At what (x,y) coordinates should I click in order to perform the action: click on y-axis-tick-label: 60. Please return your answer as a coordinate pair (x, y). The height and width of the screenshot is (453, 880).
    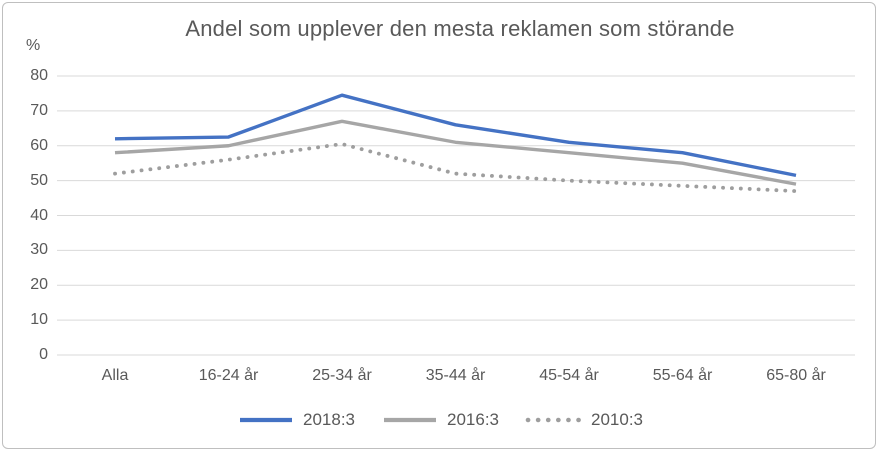
    Looking at the image, I should click on (39, 145).